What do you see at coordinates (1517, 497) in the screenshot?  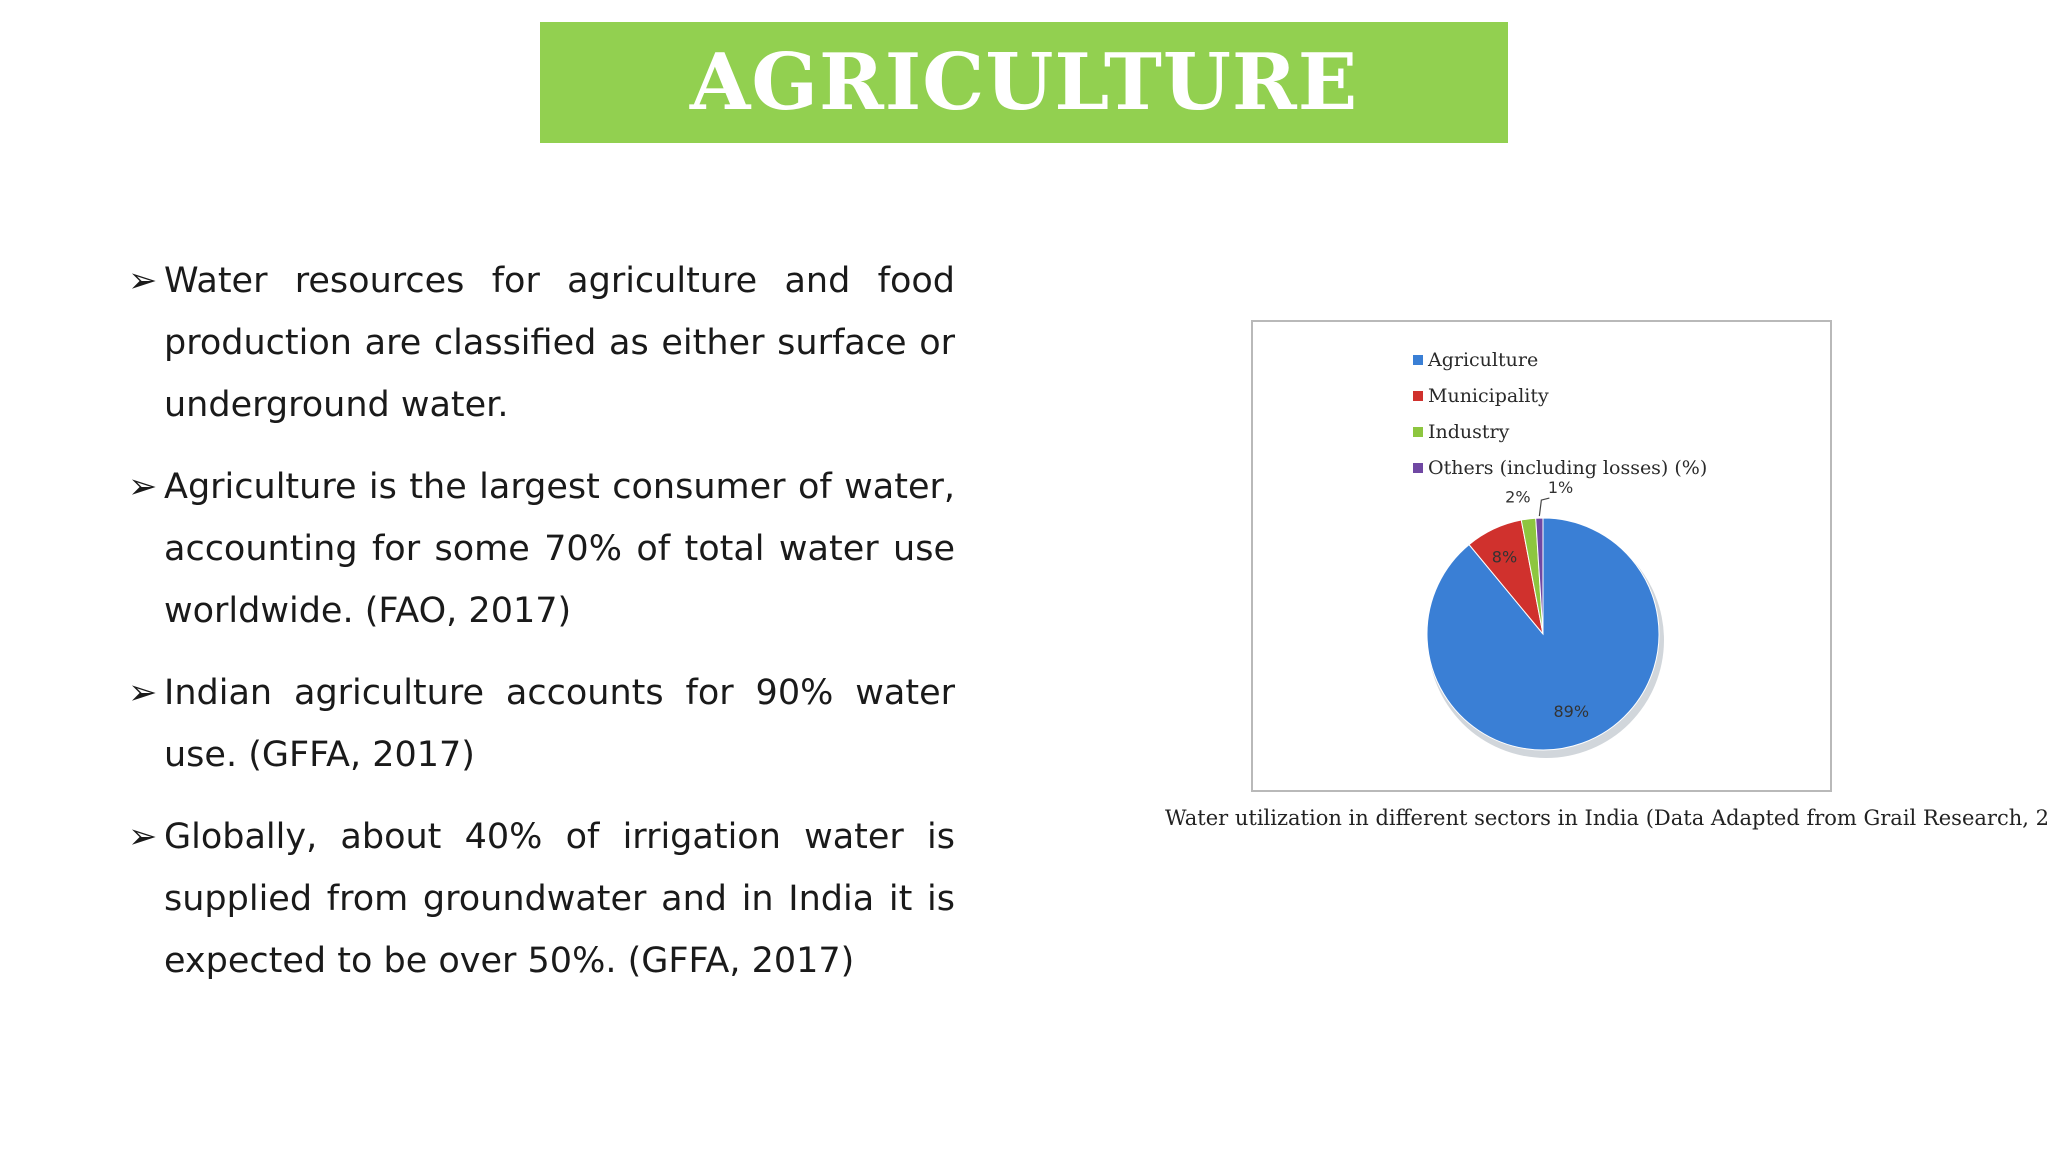 I see `pie-data-label: 2%` at bounding box center [1517, 497].